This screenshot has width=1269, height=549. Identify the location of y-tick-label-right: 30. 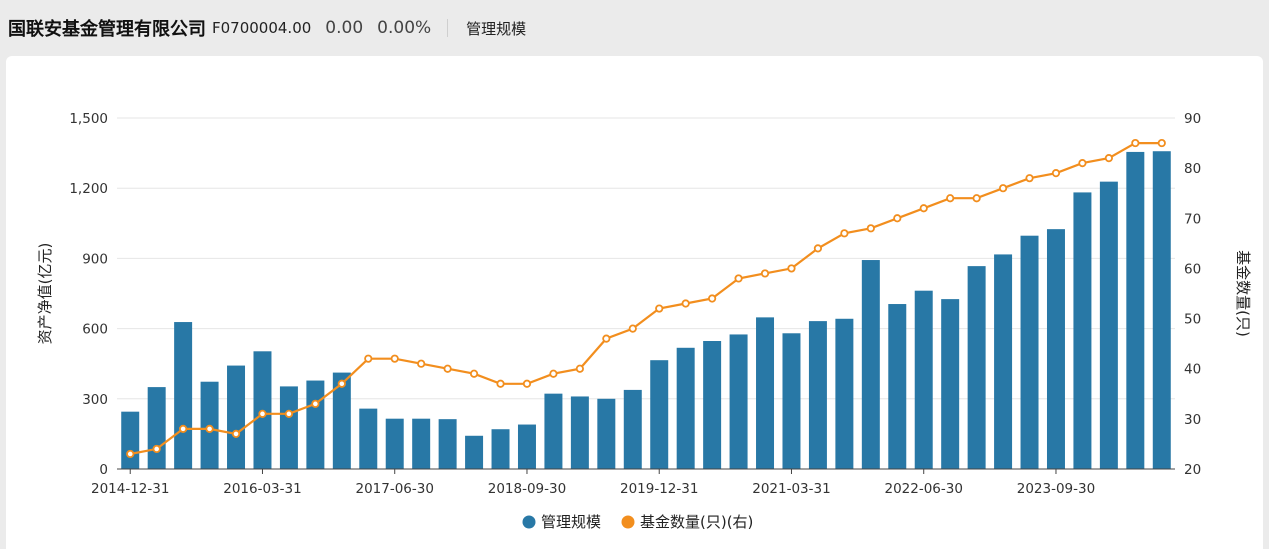
(1192, 420).